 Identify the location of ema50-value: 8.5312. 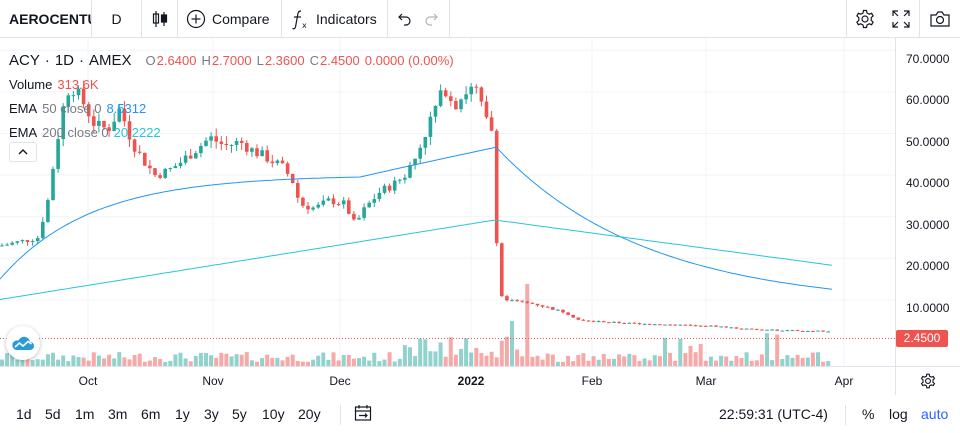
(126, 108).